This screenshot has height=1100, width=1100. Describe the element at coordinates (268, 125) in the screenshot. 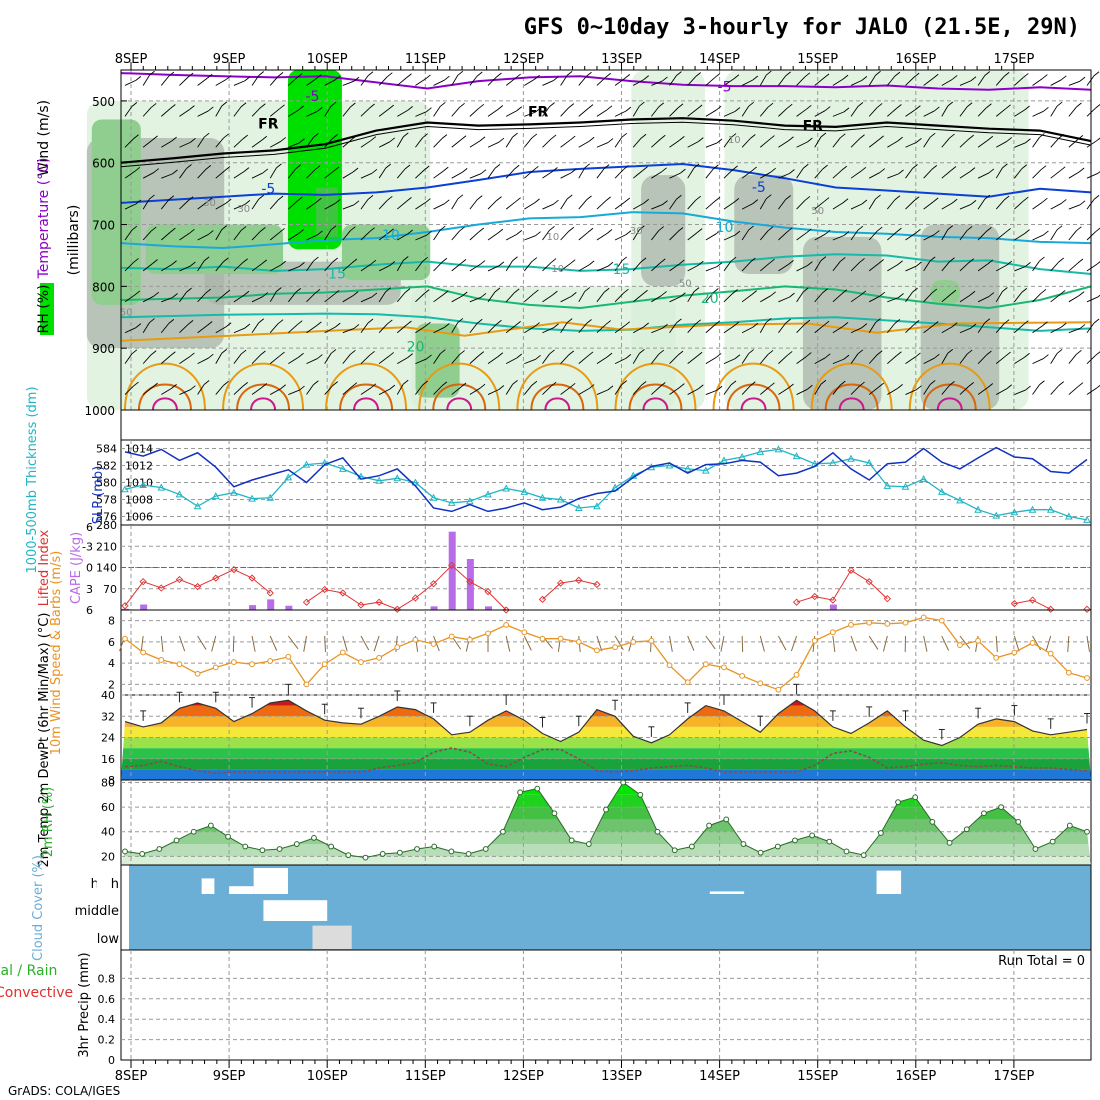

I see `contour-label: FR` at that location.